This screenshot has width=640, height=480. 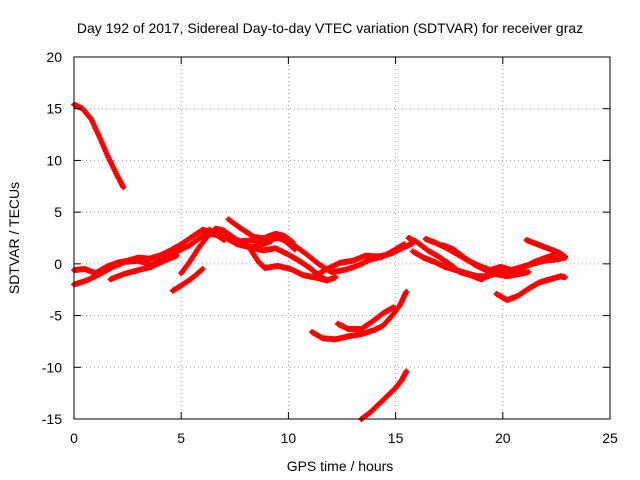 I want to click on x-tick-label: 25, so click(x=610, y=438).